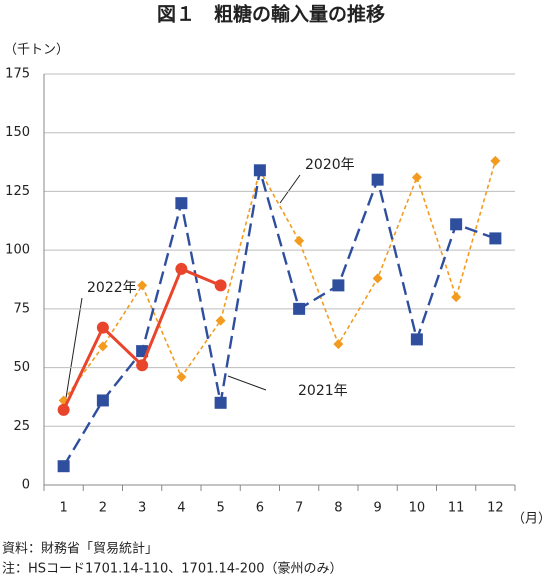  What do you see at coordinates (17, 132) in the screenshot?
I see `y-tick-label: 150` at bounding box center [17, 132].